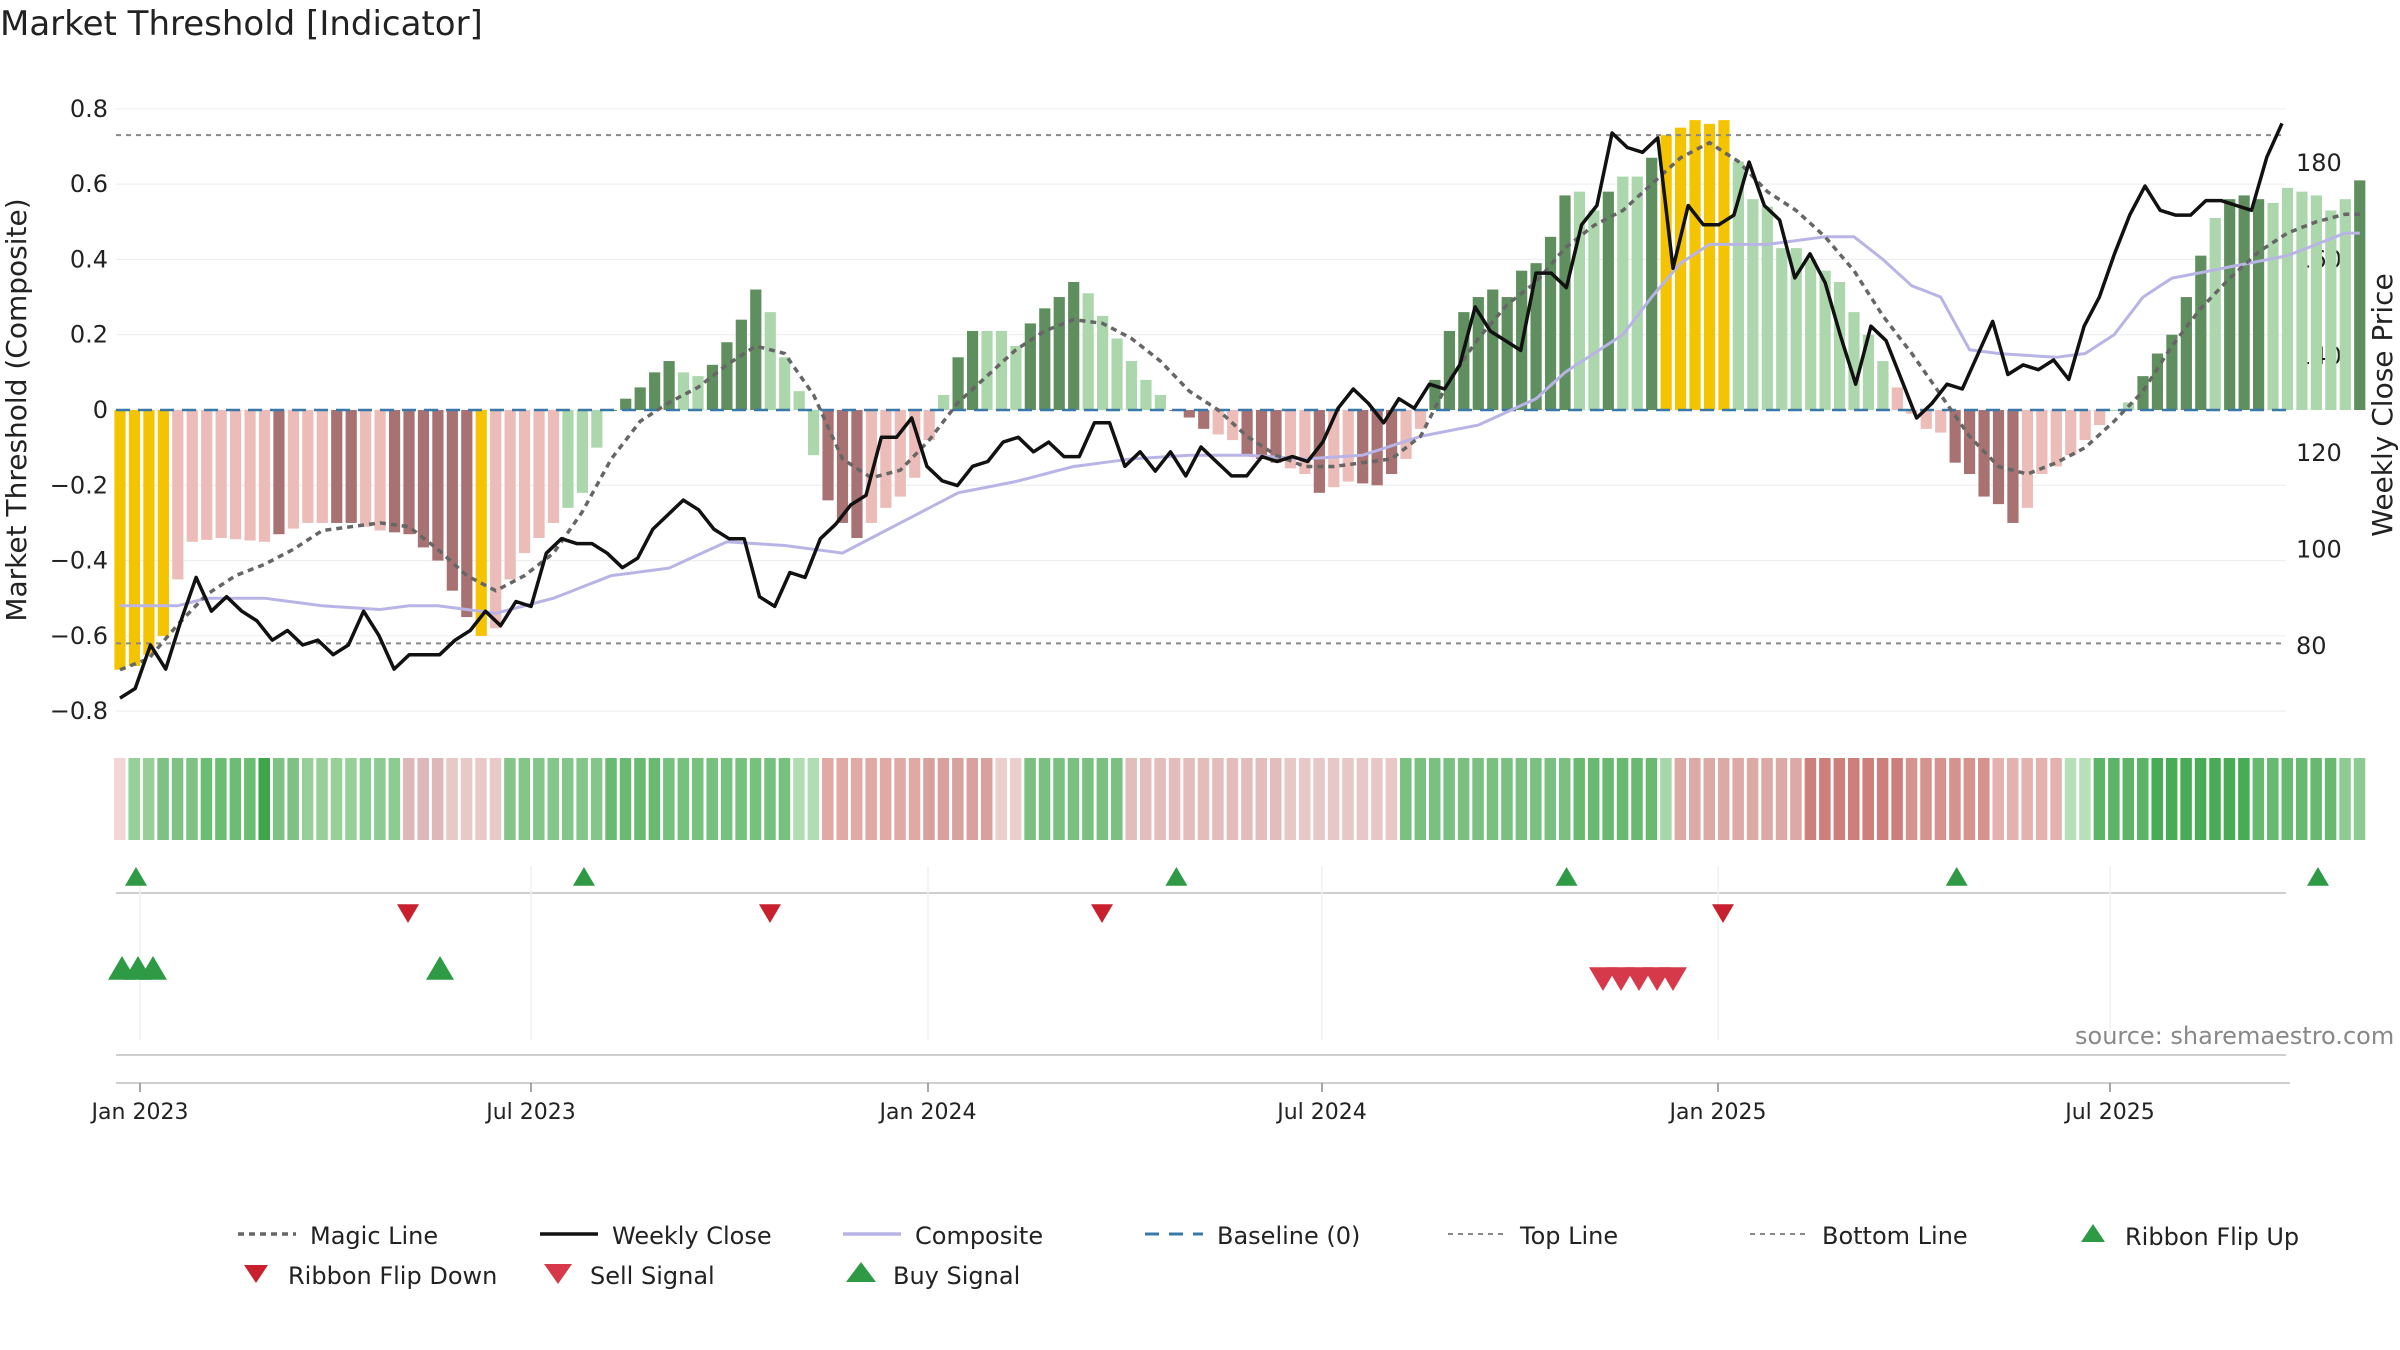 The height and width of the screenshot is (1350, 2400). What do you see at coordinates (89, 259) in the screenshot?
I see `y-tick-label-left: 0.4` at bounding box center [89, 259].